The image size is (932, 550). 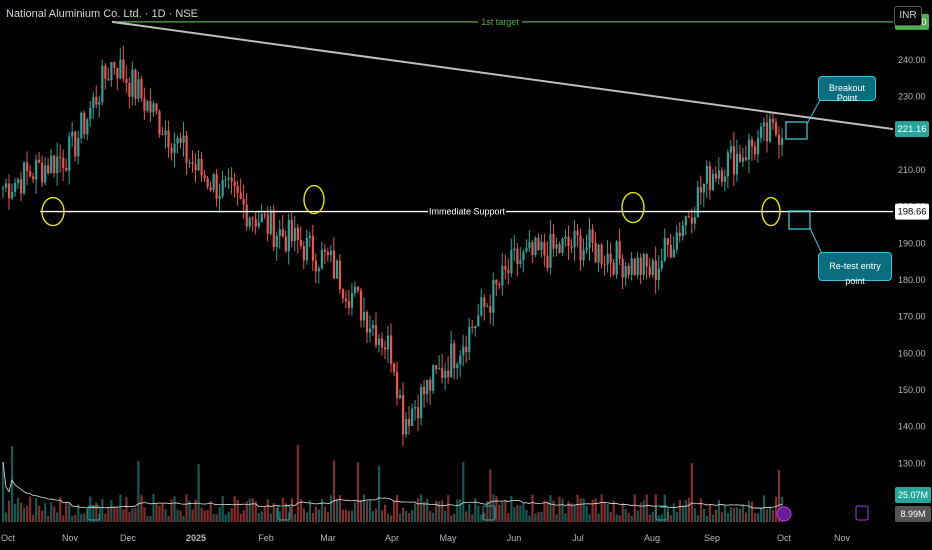 What do you see at coordinates (500, 22) in the screenshot?
I see `target-label: 1st target` at bounding box center [500, 22].